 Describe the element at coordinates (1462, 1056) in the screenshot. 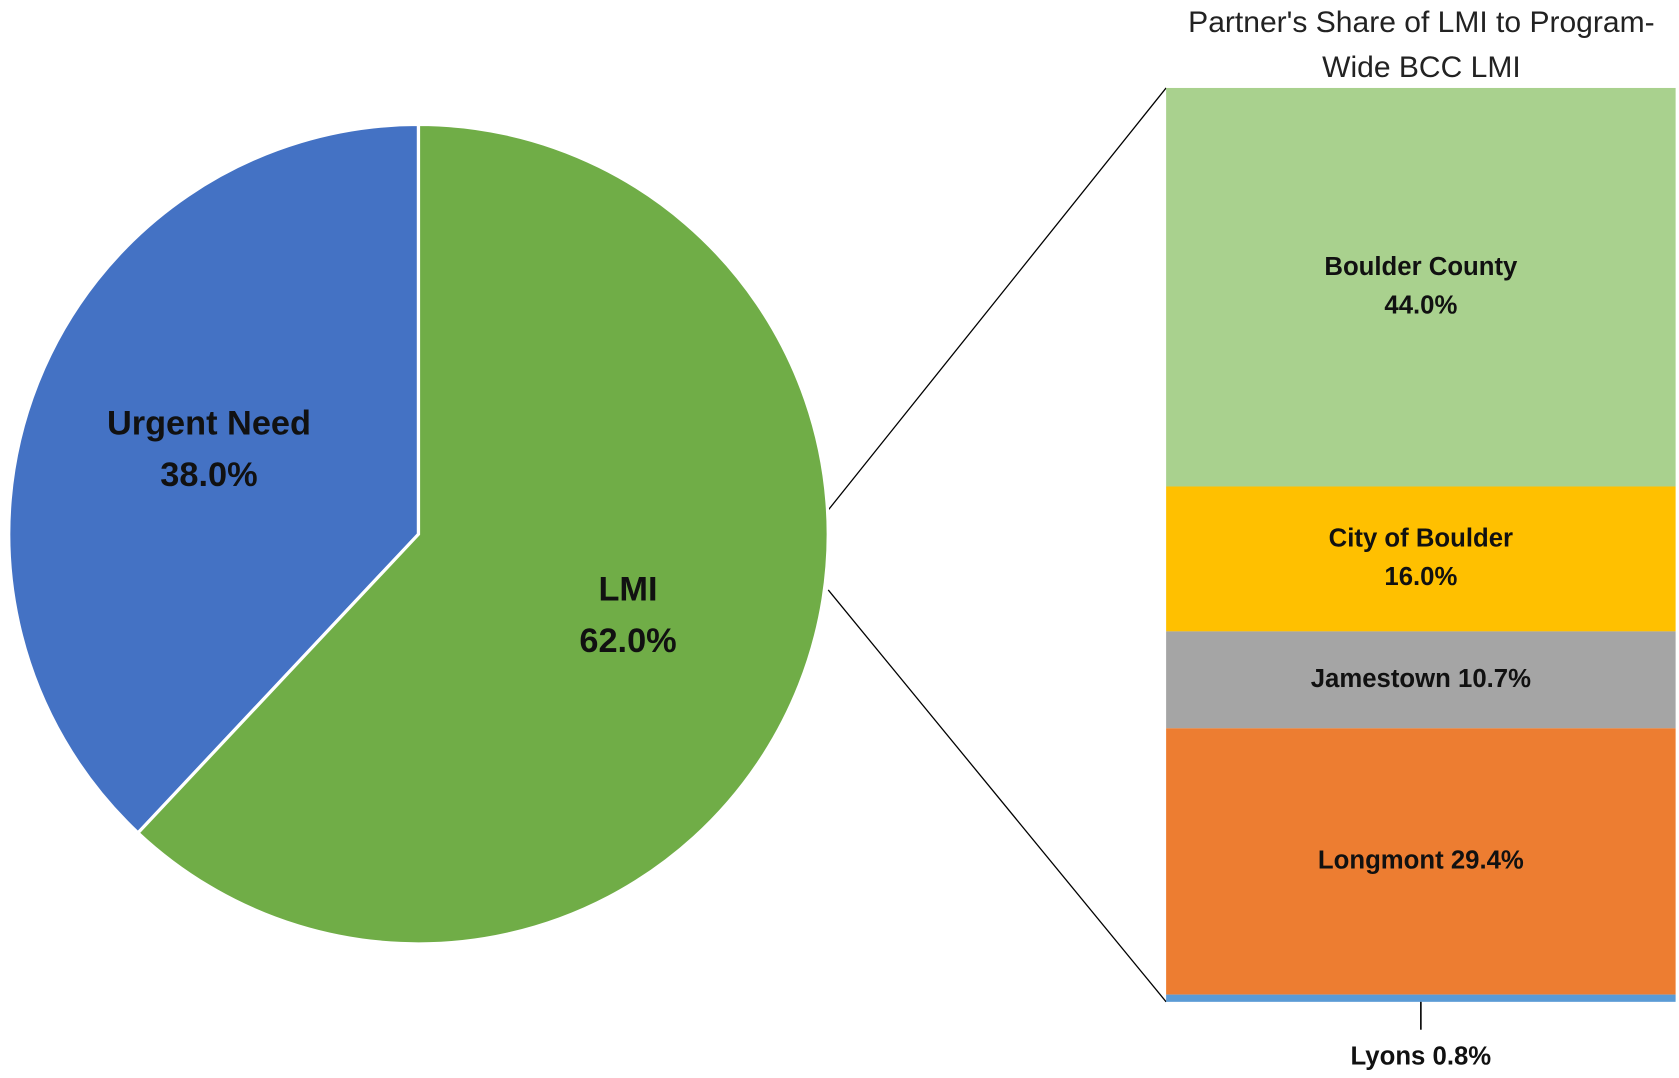

I see `label-value: 0.8%` at that location.